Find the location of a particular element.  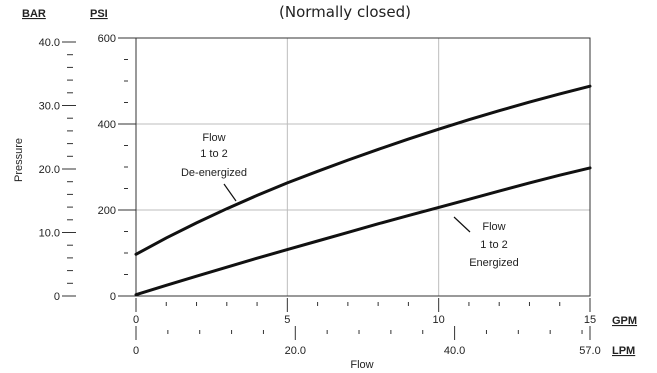

lpm-tick-label: 20.0 is located at coordinates (295, 351).